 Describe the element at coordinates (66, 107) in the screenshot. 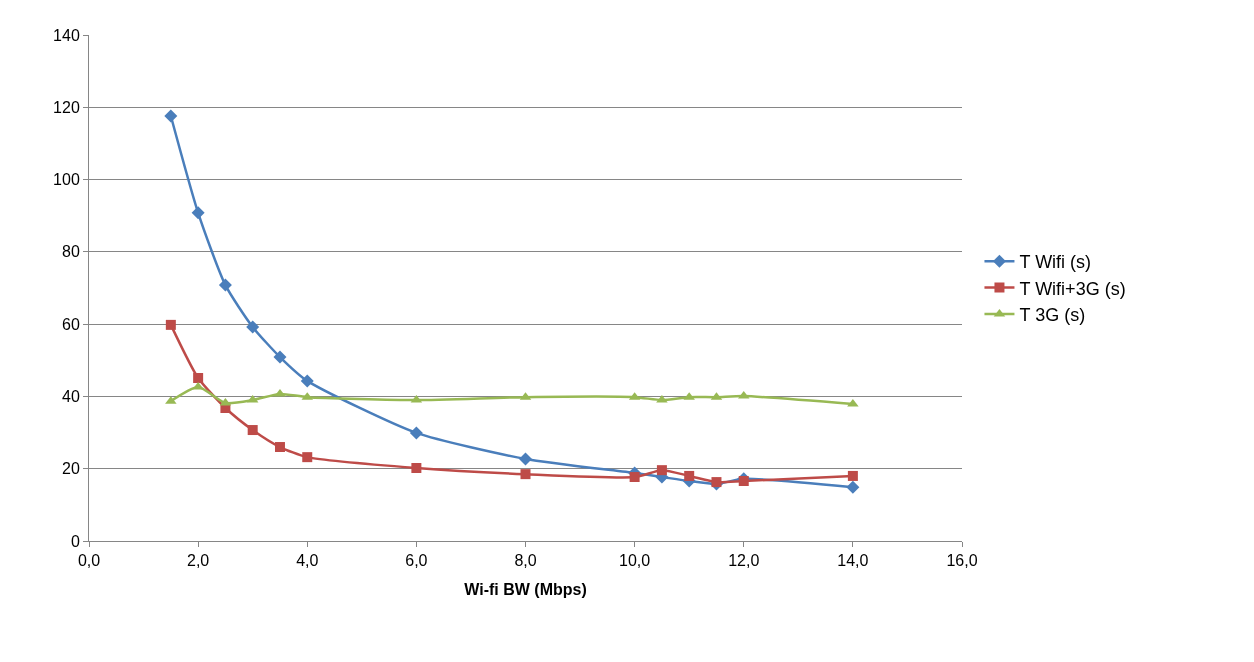

I see `y-tick-label: 120` at that location.